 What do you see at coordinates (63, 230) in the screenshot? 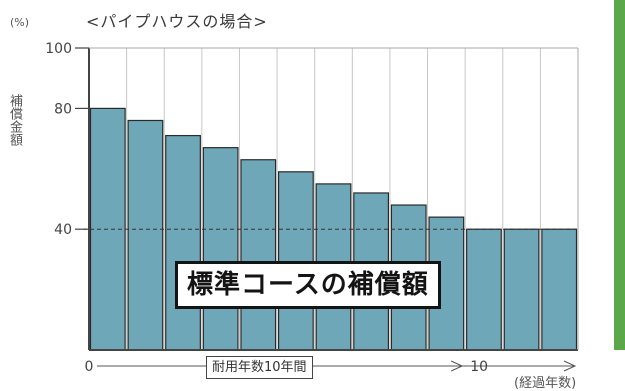
I see `y-tick-label: 40` at bounding box center [63, 230].